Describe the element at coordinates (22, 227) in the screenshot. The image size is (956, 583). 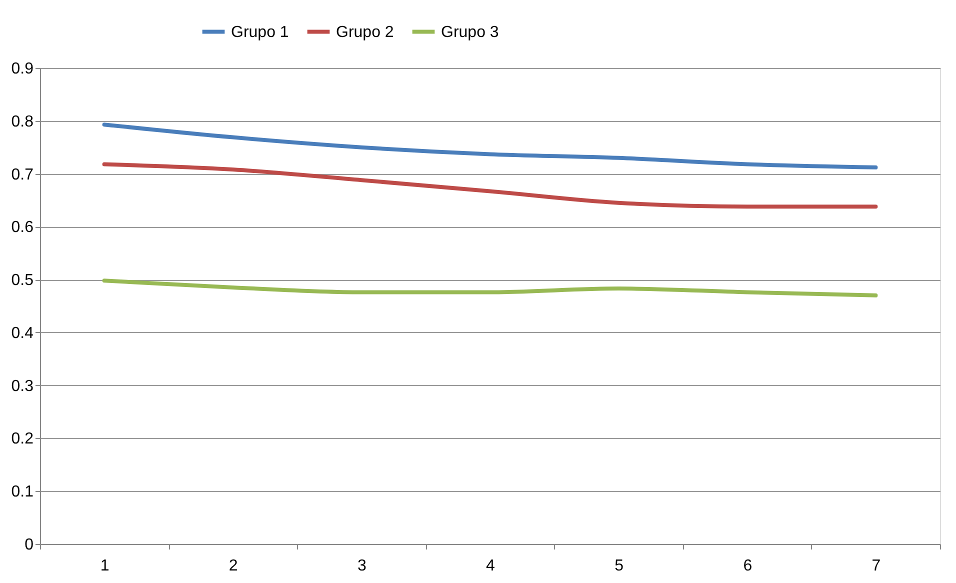
I see `y-tick-label: 0.6` at that location.